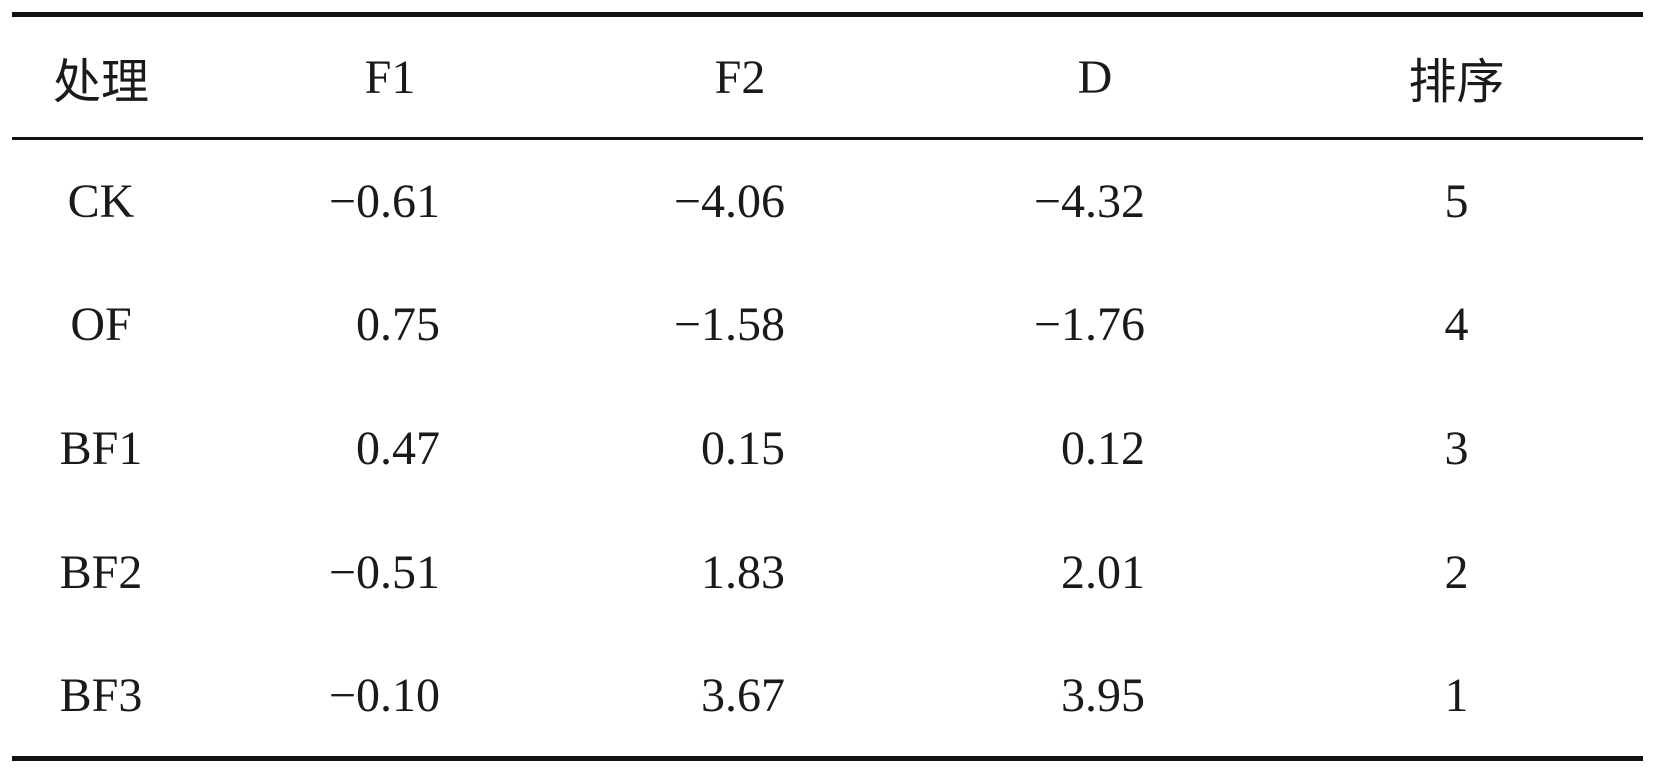  I want to click on cell-d: −4.32, so click(1089, 201).